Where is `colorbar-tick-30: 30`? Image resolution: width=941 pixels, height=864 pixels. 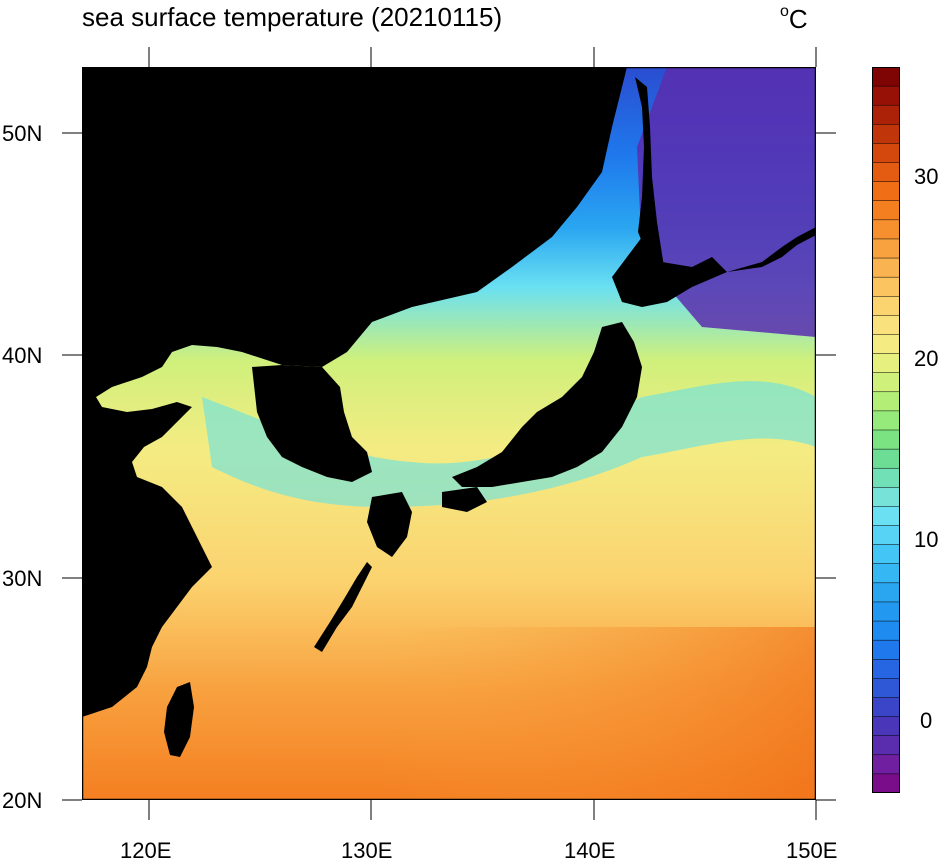
colorbar-tick-30: 30 is located at coordinates (926, 176).